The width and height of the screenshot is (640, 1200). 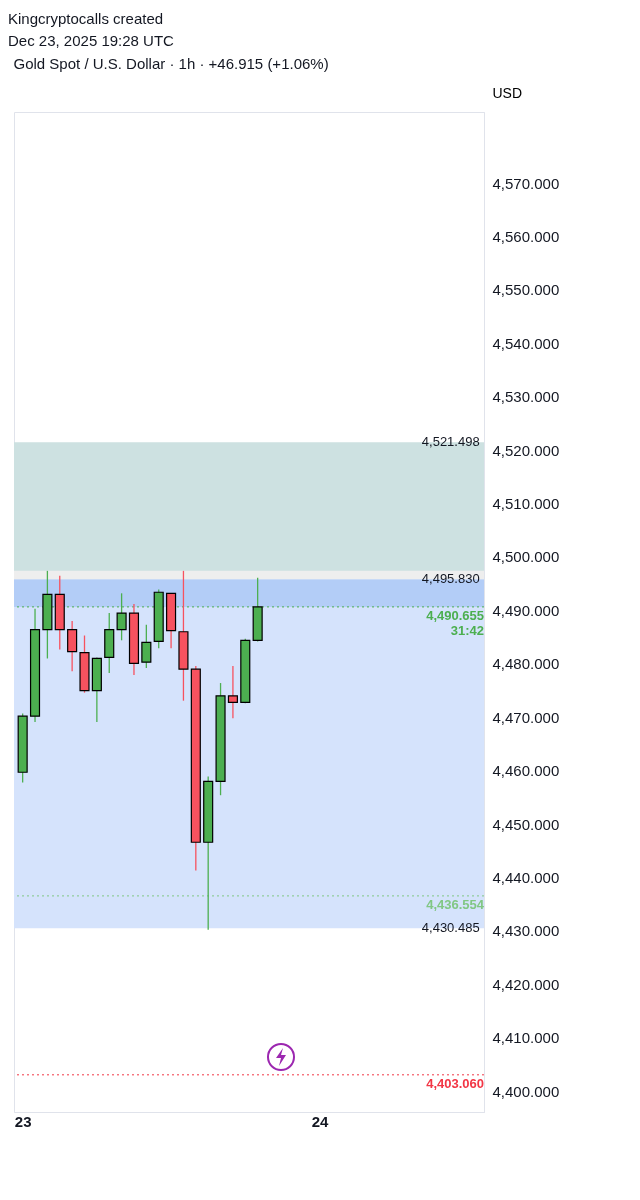 I want to click on y-tick-label: 4,570.000, so click(x=526, y=183).